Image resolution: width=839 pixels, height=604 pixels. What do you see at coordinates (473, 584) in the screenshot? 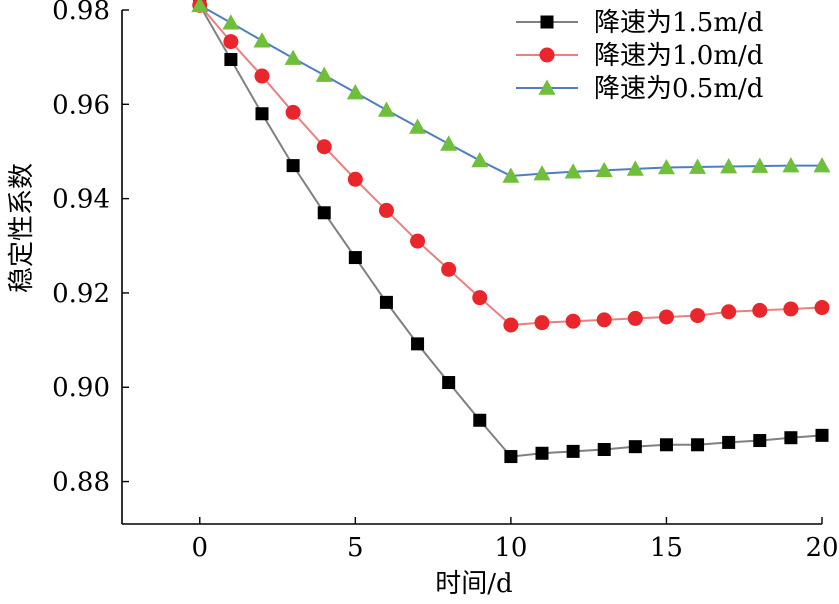
I see `x-axis-label: 时间/d` at bounding box center [473, 584].